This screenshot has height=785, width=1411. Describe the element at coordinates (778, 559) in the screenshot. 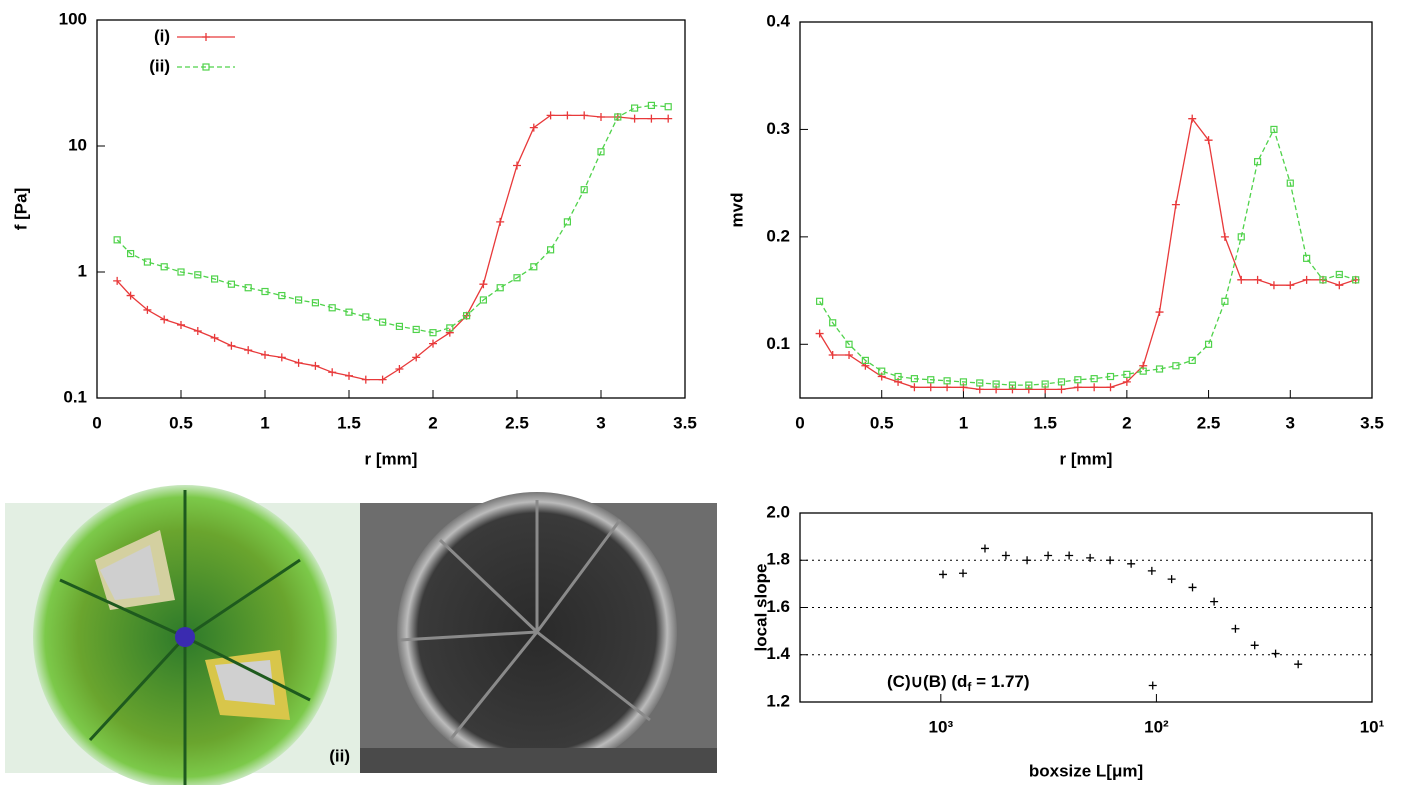

I see `y-tick-label: 1.8` at that location.